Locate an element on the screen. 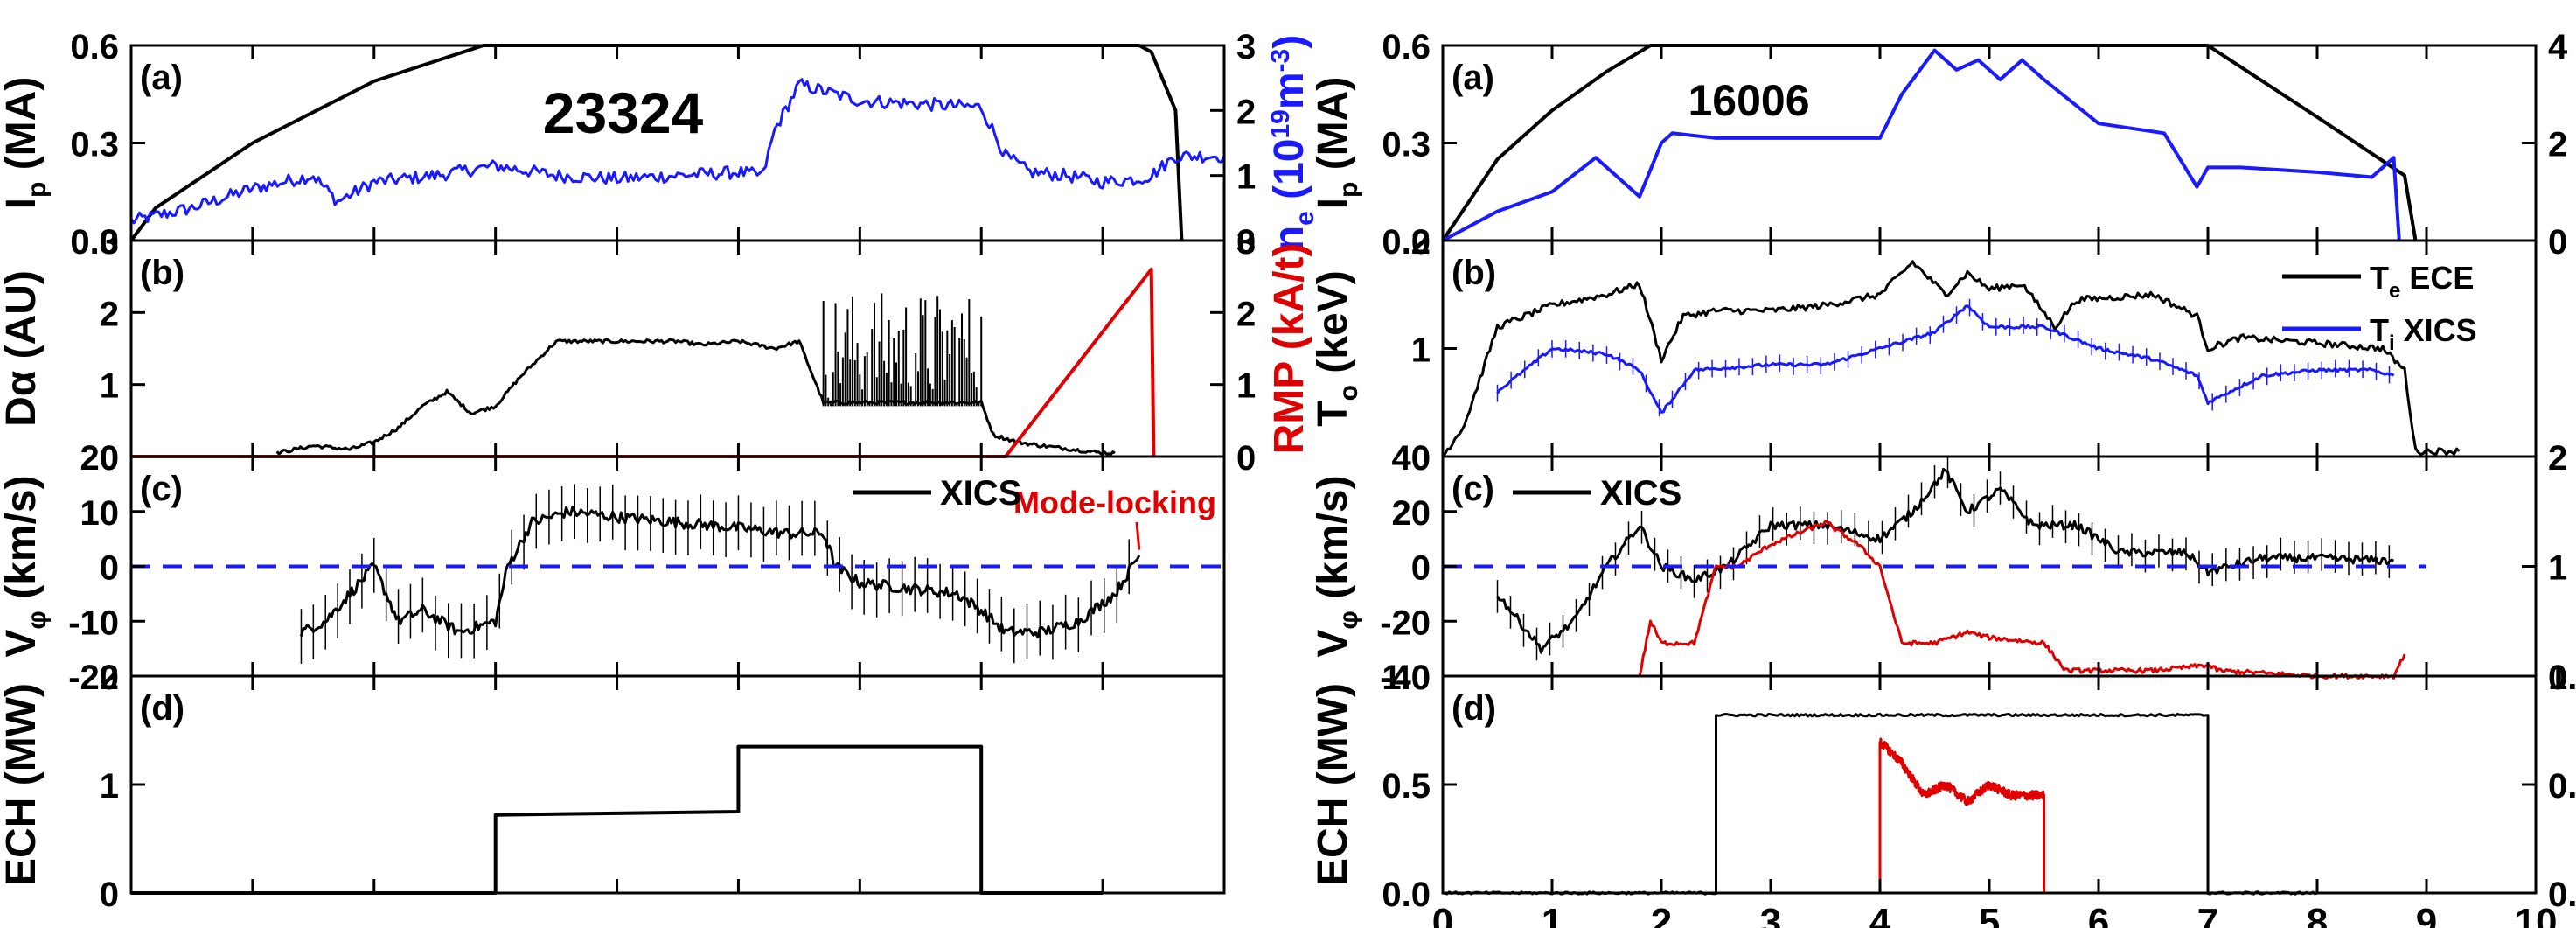 Image resolution: width=2576 pixels, height=928 pixels. legend-label-0: Te ECE is located at coordinates (2422, 281).